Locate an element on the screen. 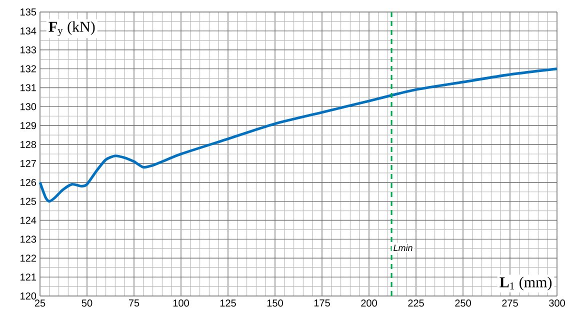 This screenshot has height=325, width=575. x-tick-label: 125 is located at coordinates (228, 303).